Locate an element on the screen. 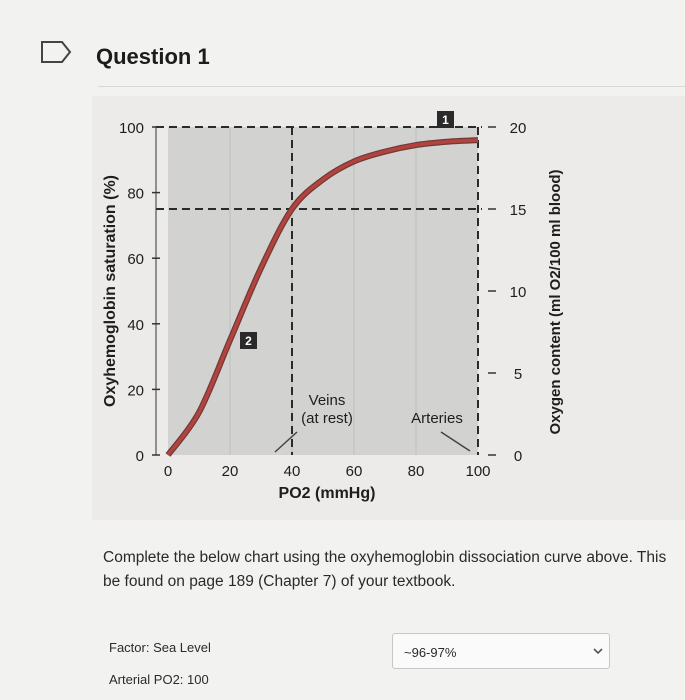 The image size is (685, 700). arterial-po2-label: Arterial PO2: 100 is located at coordinates (159, 679).